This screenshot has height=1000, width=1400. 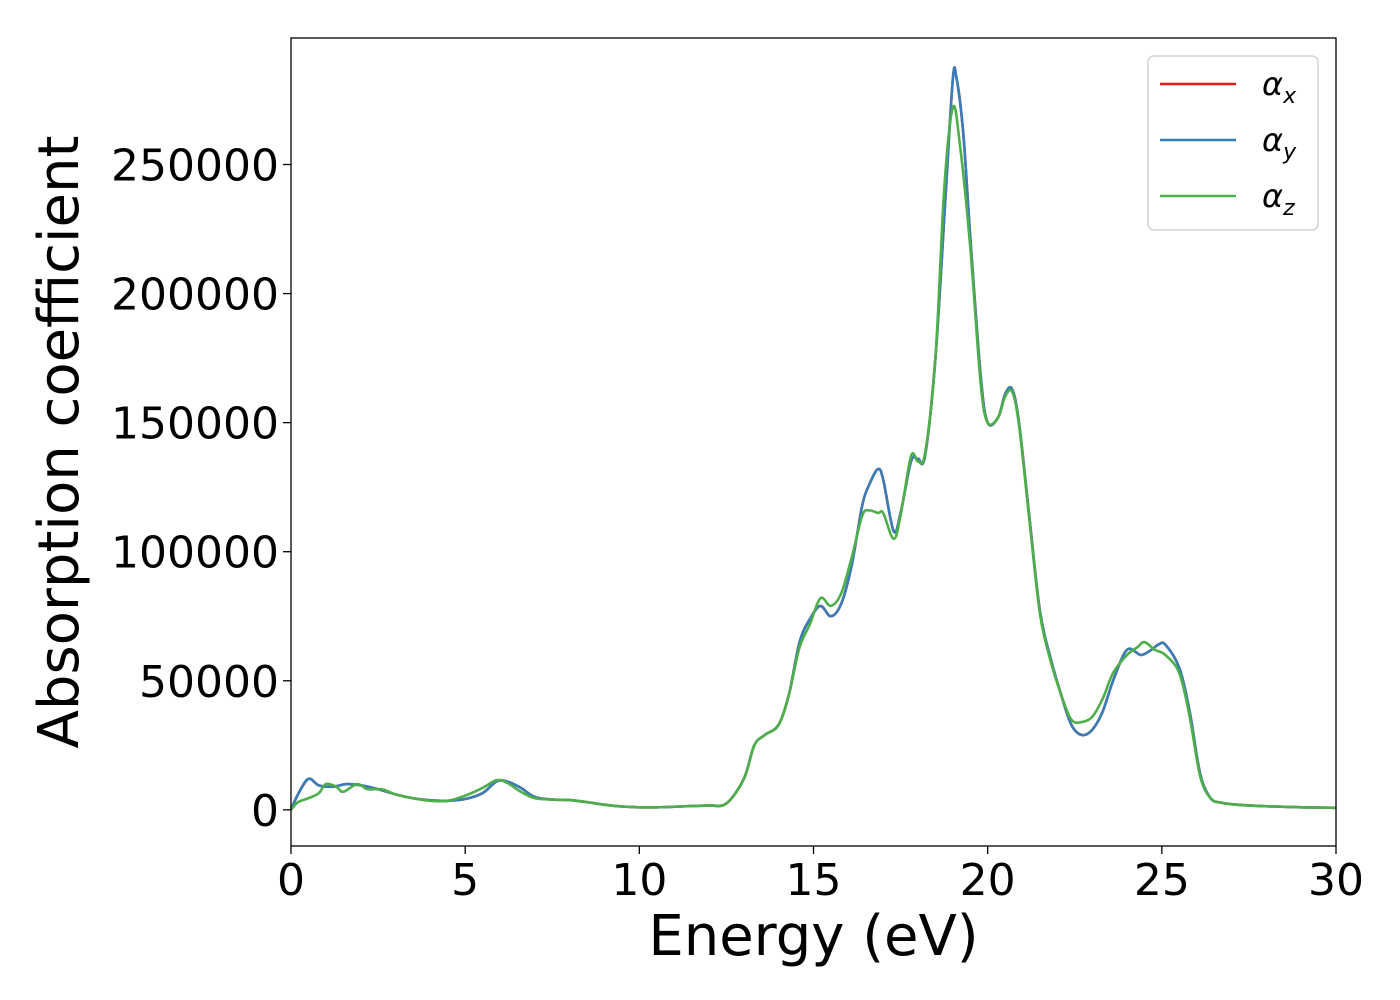 What do you see at coordinates (209, 682) in the screenshot?
I see `y-tick-label: 50000` at bounding box center [209, 682].